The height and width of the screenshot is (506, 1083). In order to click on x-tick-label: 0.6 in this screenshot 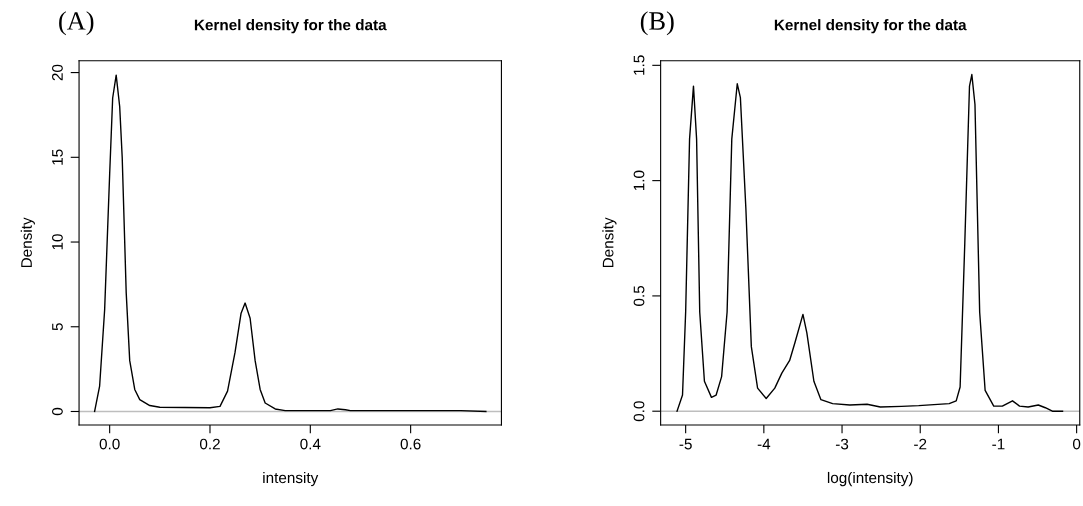, I will do `click(410, 444)`.